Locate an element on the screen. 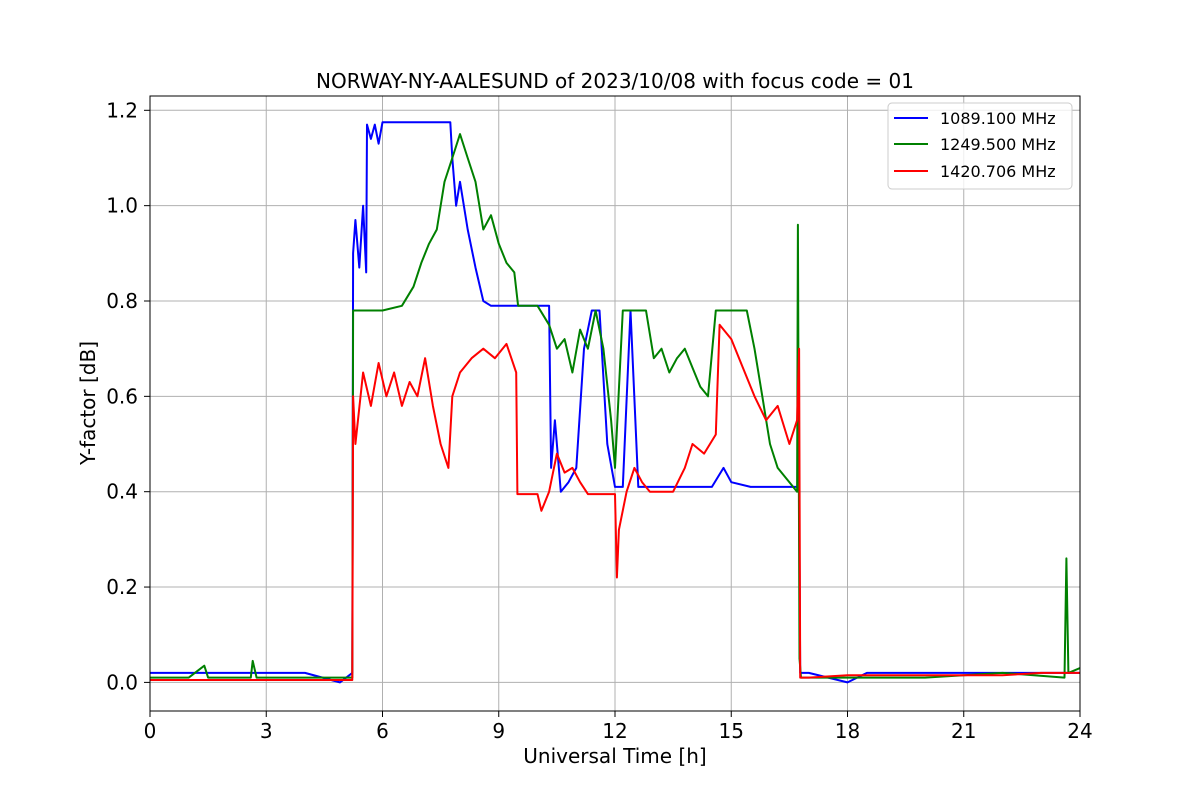 The image size is (1200, 804). x-tick-label: 21 is located at coordinates (963, 731).